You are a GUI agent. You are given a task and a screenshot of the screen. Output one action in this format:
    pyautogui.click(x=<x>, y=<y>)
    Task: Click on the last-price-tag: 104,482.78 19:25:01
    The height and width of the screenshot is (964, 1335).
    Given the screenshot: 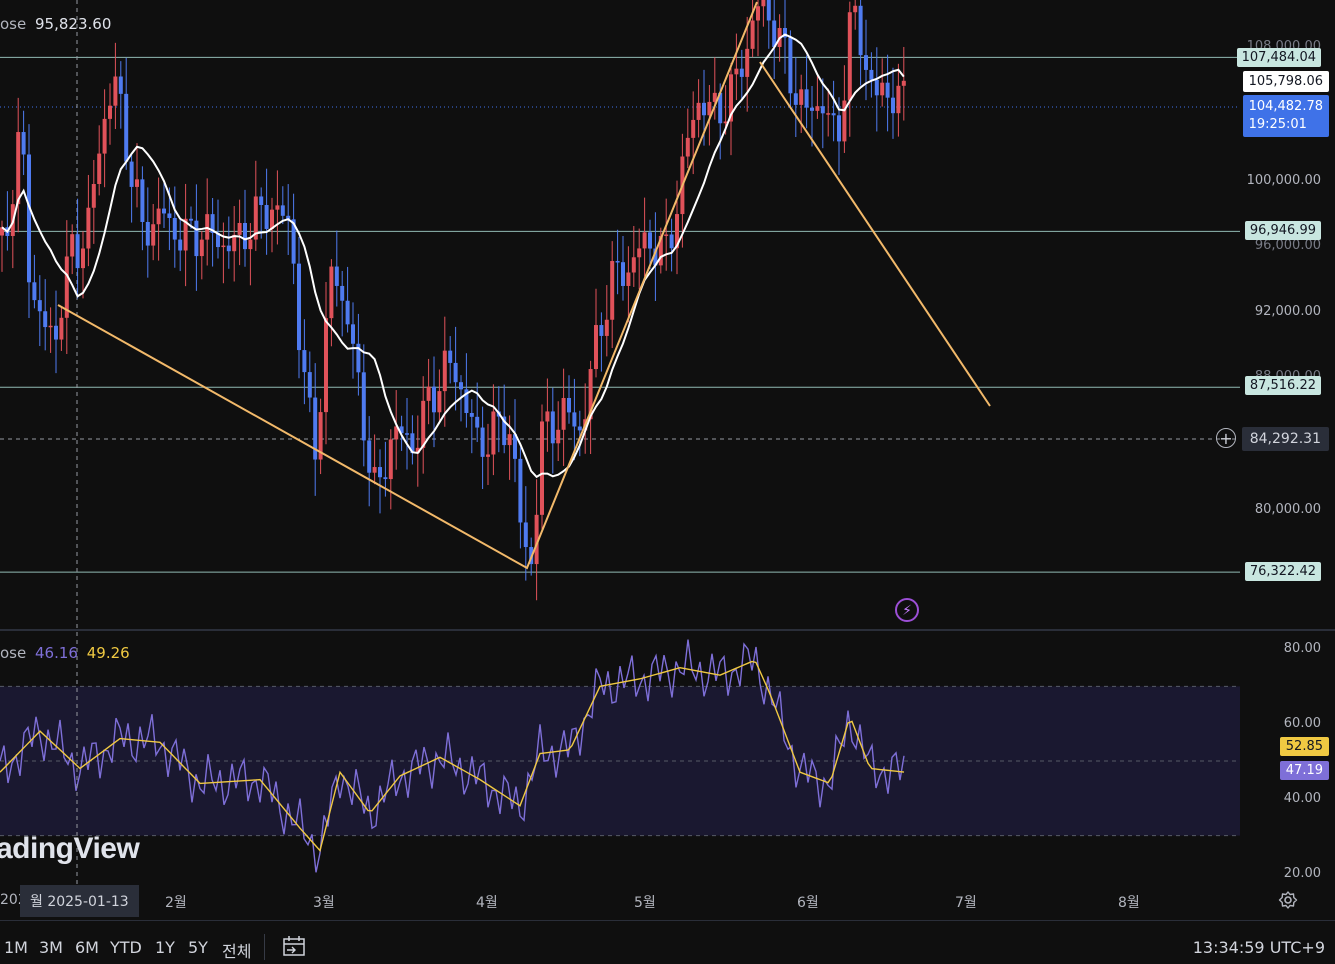 What is the action you would take?
    pyautogui.click(x=1285, y=116)
    